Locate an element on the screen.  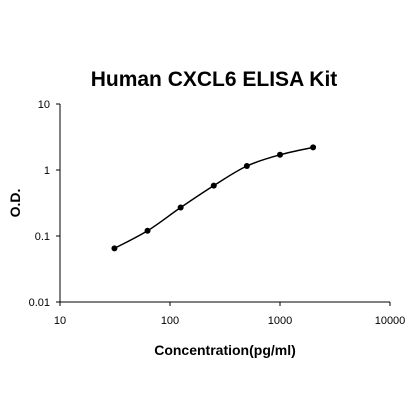
y-tick-label: 0.01 is located at coordinates (39, 303).